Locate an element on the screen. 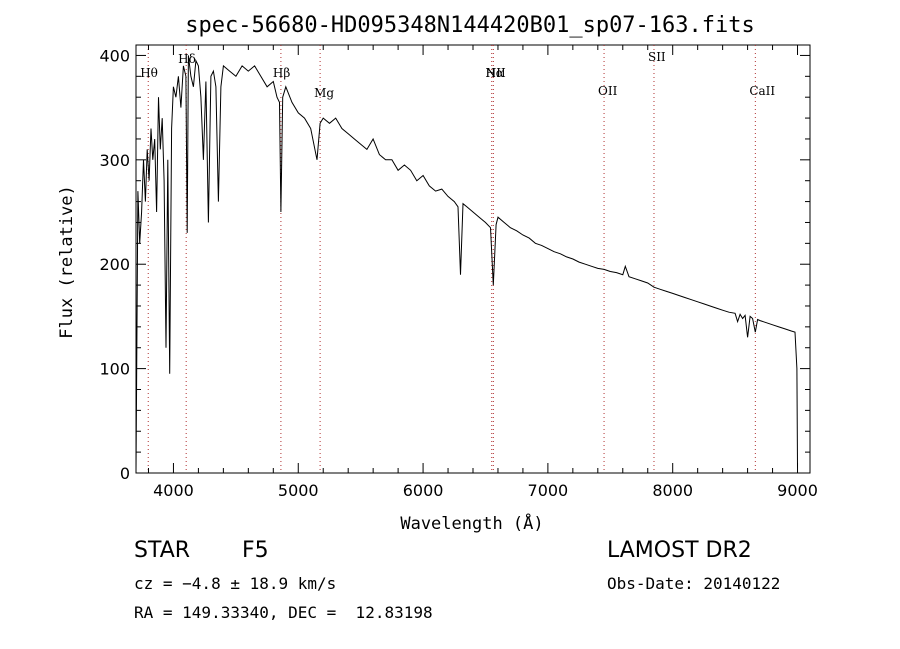 The width and height of the screenshot is (900, 649). x-tick-label: 5000 is located at coordinates (298, 490).